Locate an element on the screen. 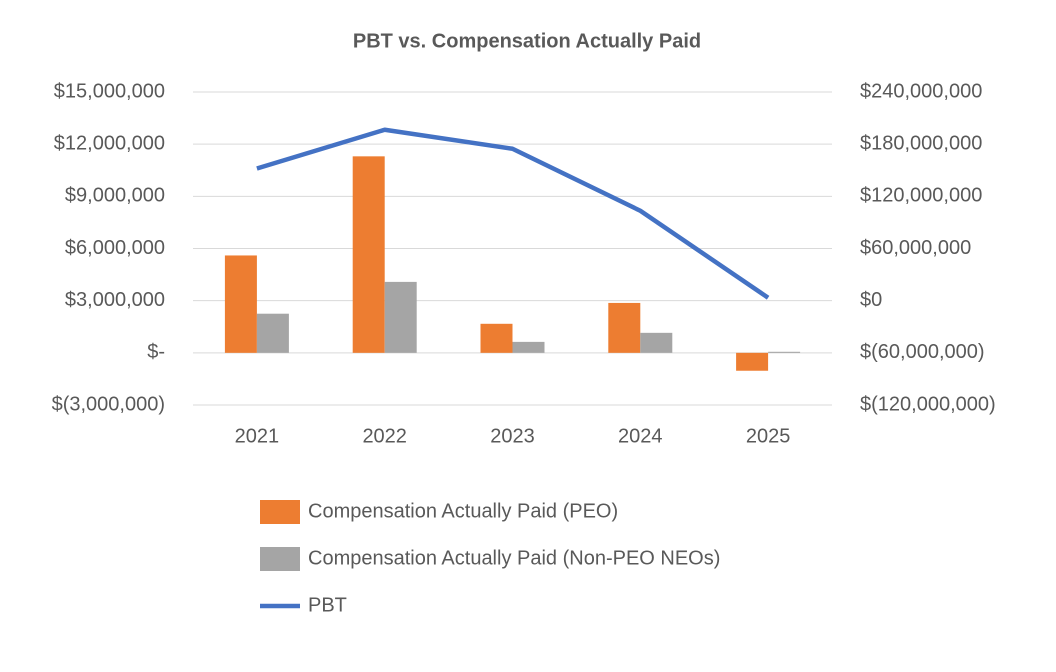 This screenshot has width=1056, height=672. y2-tick-label: $(60,000,000) is located at coordinates (922, 352).